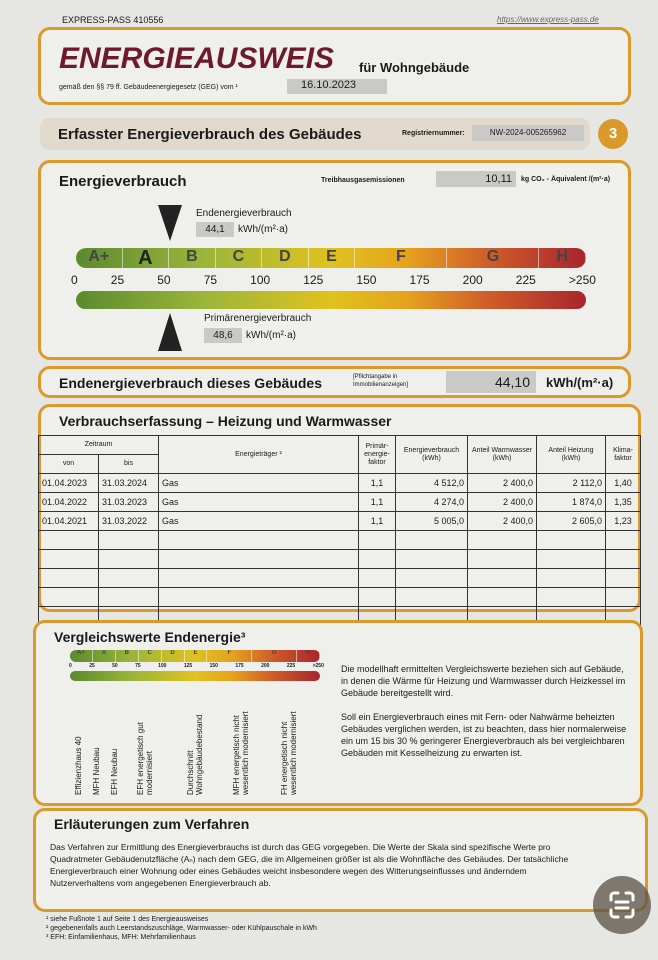 The width and height of the screenshot is (658, 960). Describe the element at coordinates (571, 454) in the screenshot. I see `col-heizung: Anteil Heizung (kWh)` at that location.